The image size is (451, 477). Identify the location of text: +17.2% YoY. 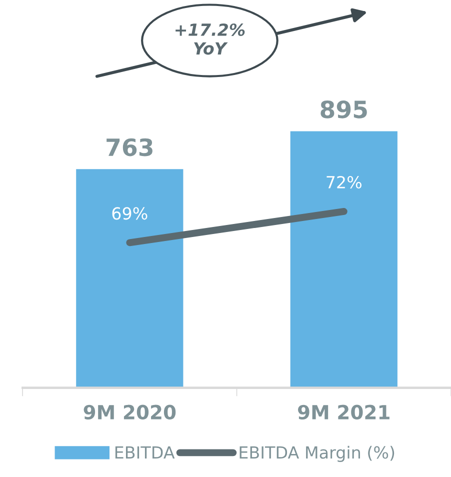
(210, 39).